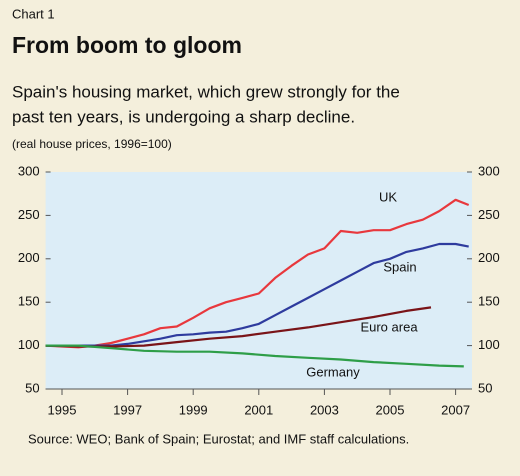 This screenshot has height=476, width=520. I want to click on x-tick-label: 1999, so click(193, 409).